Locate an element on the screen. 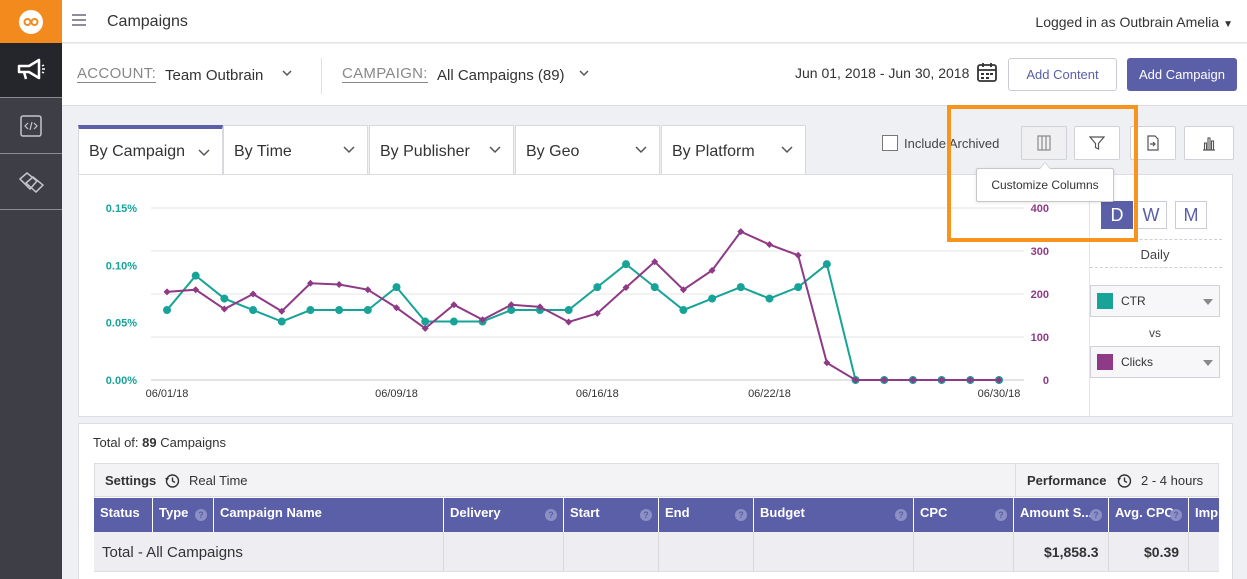 The image size is (1247, 579). primary-metric-select: CTR is located at coordinates (1155, 301).